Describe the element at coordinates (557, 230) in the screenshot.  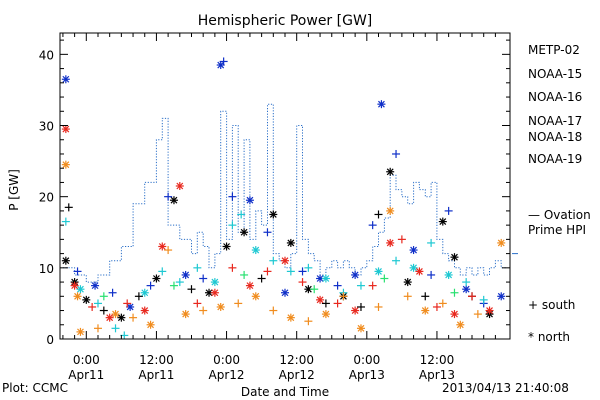
I see `legend-ovation-line2: Prime HPI` at that location.